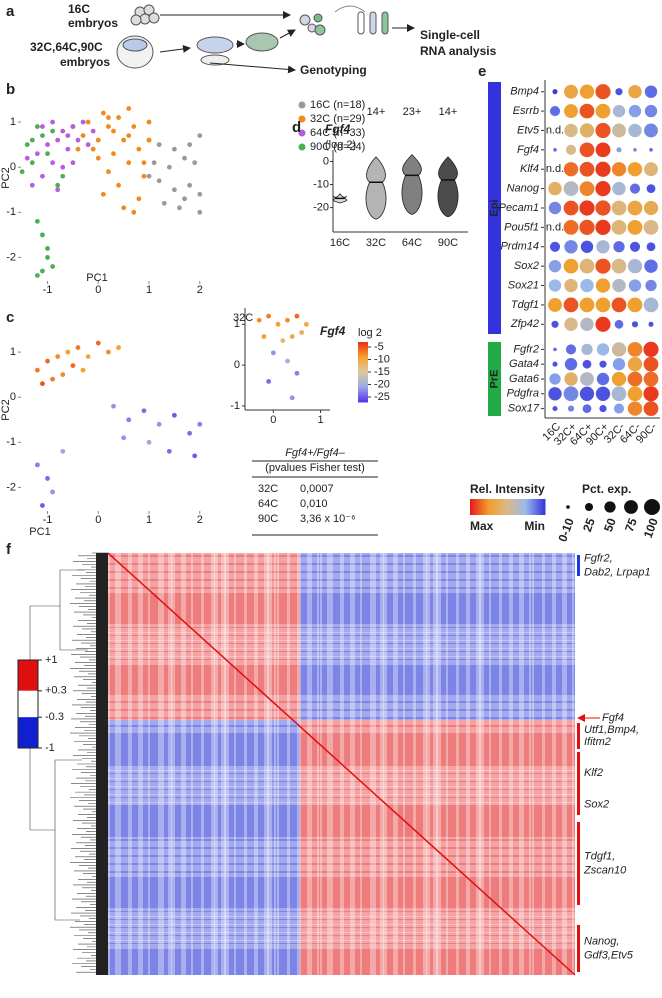 This screenshot has width=662, height=998. Describe the element at coordinates (66, 47) in the screenshot. I see `group-label: 32C,64C,90C` at that location.